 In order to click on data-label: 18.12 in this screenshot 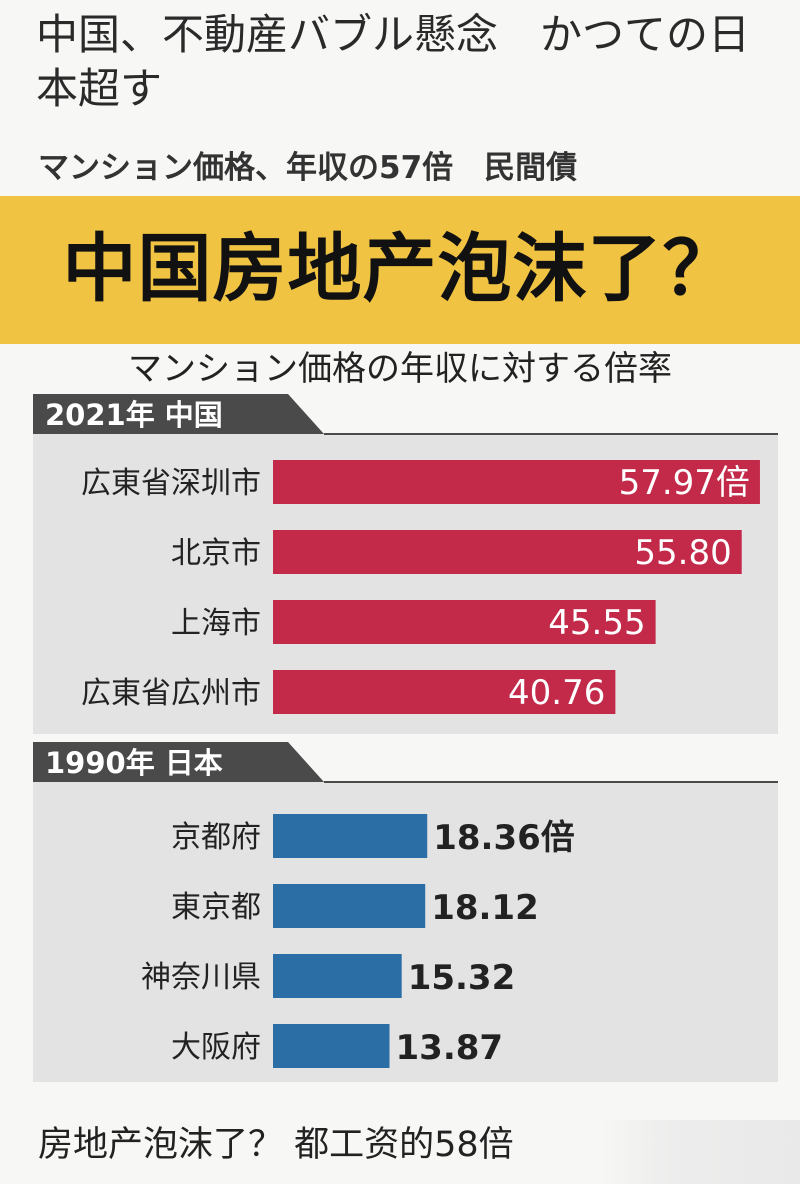, I will do `click(485, 908)`.